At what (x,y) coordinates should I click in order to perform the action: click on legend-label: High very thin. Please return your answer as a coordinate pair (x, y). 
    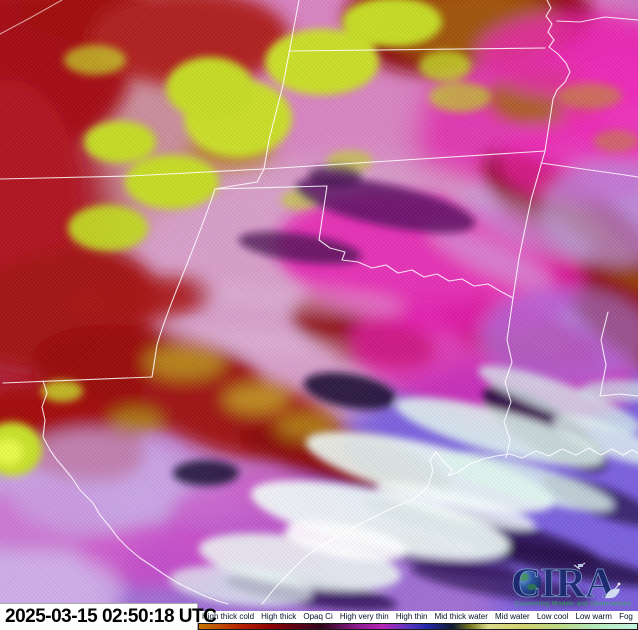
    Looking at the image, I should click on (364, 616).